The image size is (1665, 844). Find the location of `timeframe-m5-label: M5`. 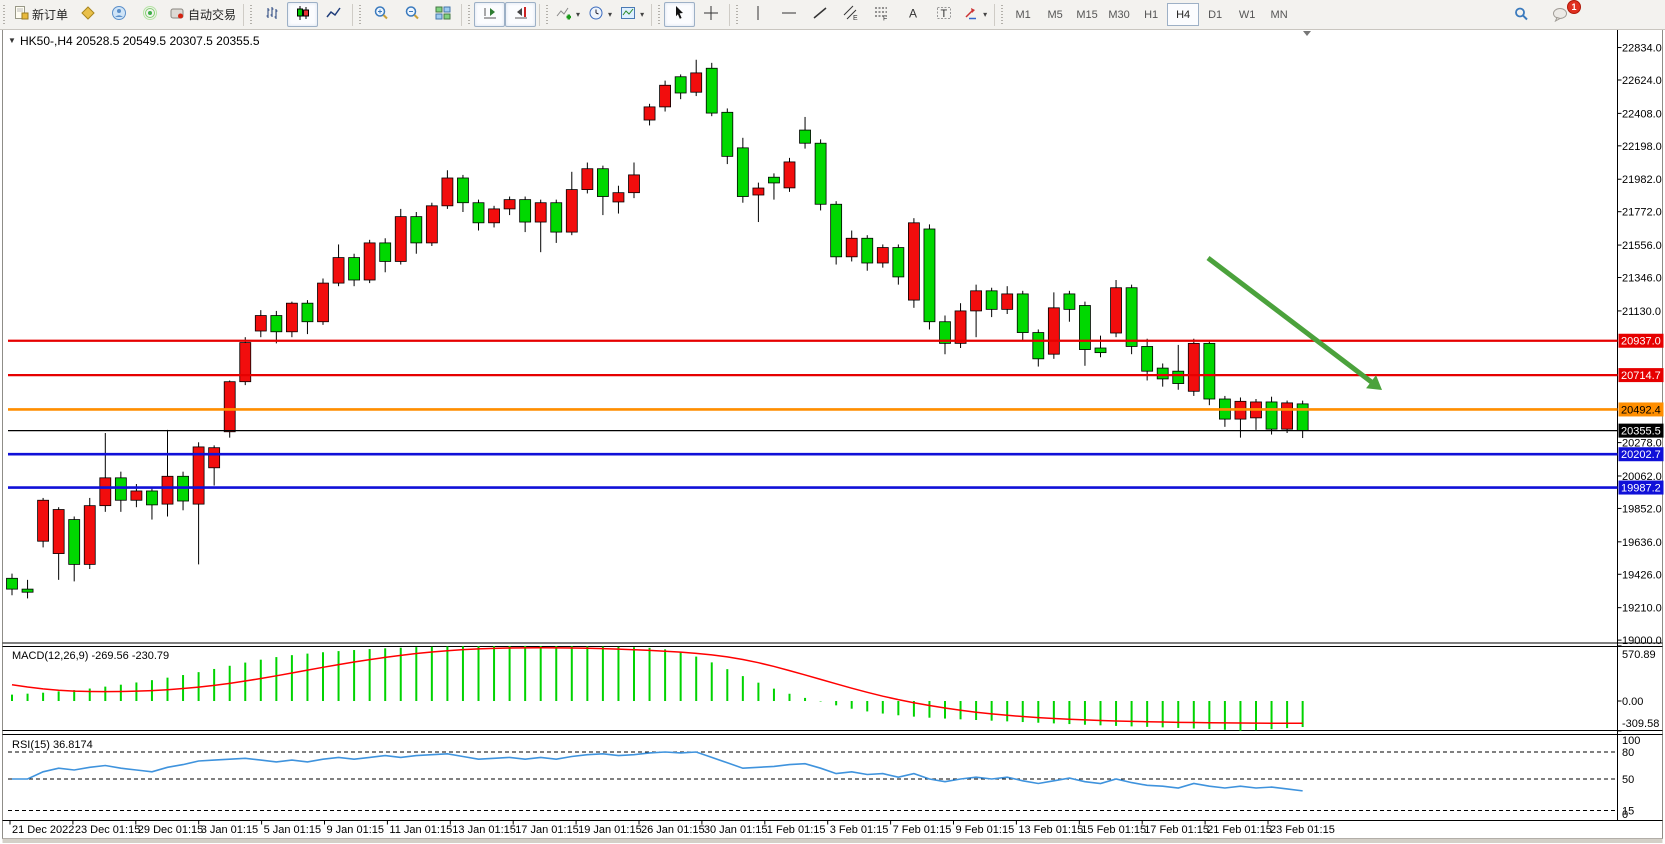

timeframe-m5-label: M5 is located at coordinates (1055, 14).